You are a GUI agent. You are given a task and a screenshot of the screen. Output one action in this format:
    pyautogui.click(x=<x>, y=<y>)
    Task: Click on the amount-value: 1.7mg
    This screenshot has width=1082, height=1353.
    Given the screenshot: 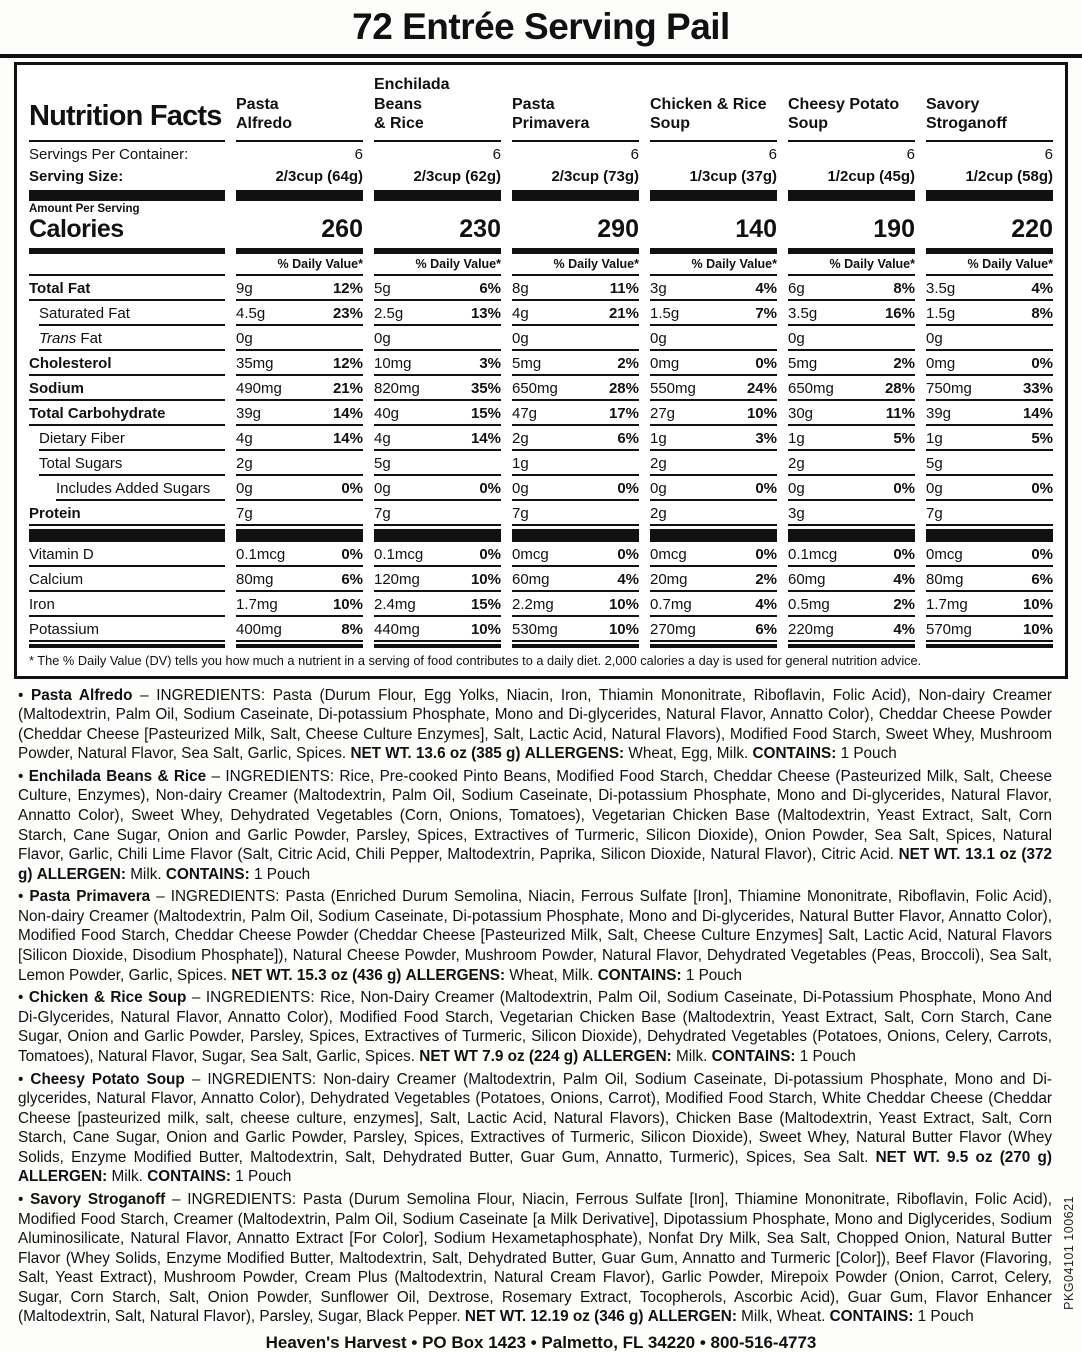 What is the action you would take?
    pyautogui.click(x=947, y=604)
    